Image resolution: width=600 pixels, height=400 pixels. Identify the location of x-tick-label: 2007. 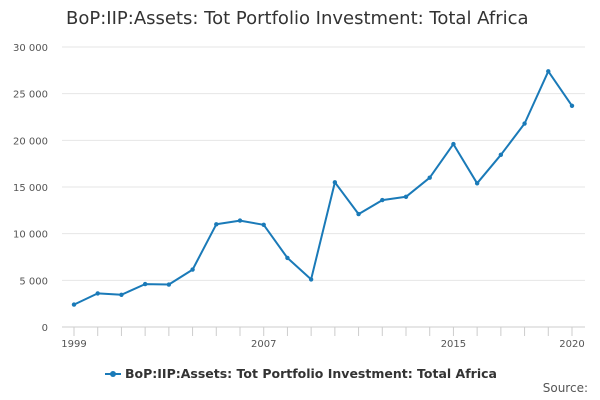
(263, 344).